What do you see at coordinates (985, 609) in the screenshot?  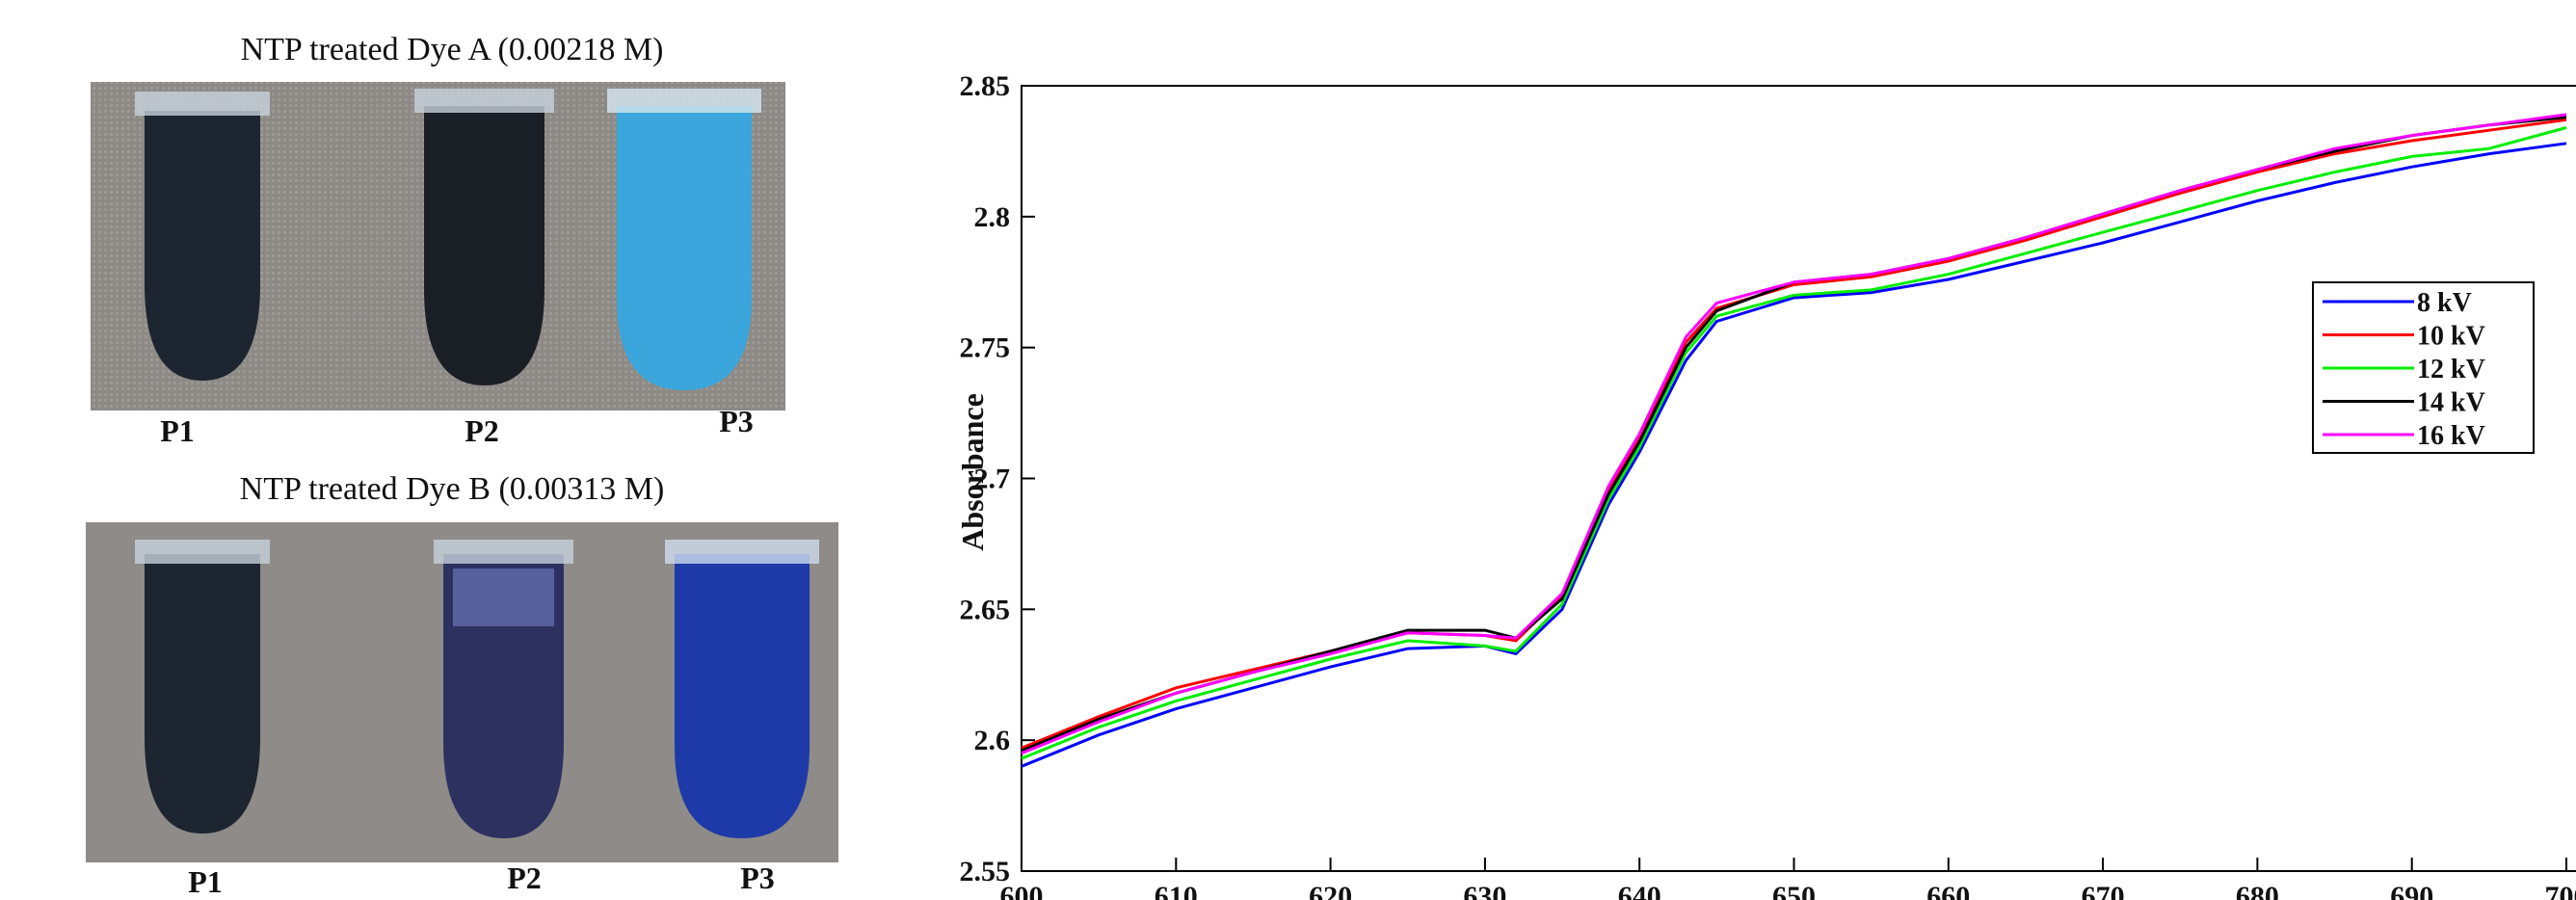 I see `y-tick-label: 2.65` at bounding box center [985, 609].